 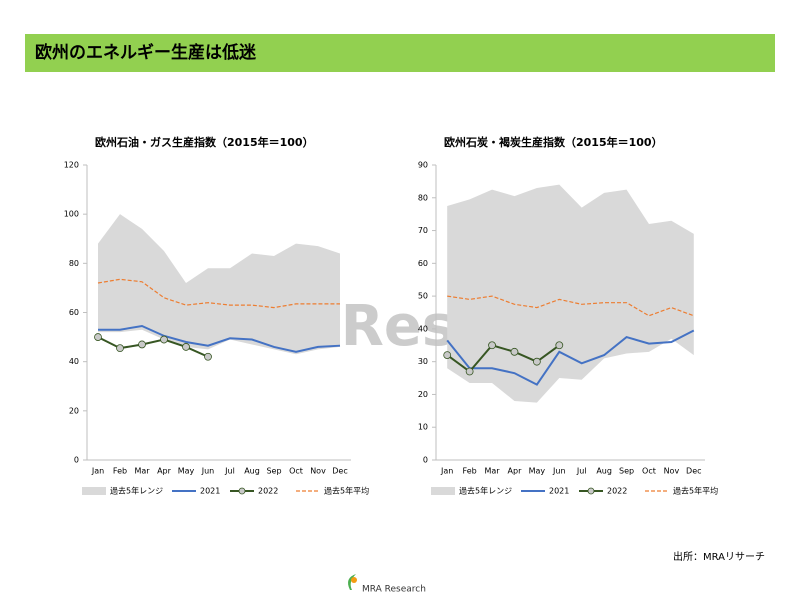 What do you see at coordinates (423, 230) in the screenshot?
I see `y-tick-label: 70` at bounding box center [423, 230].